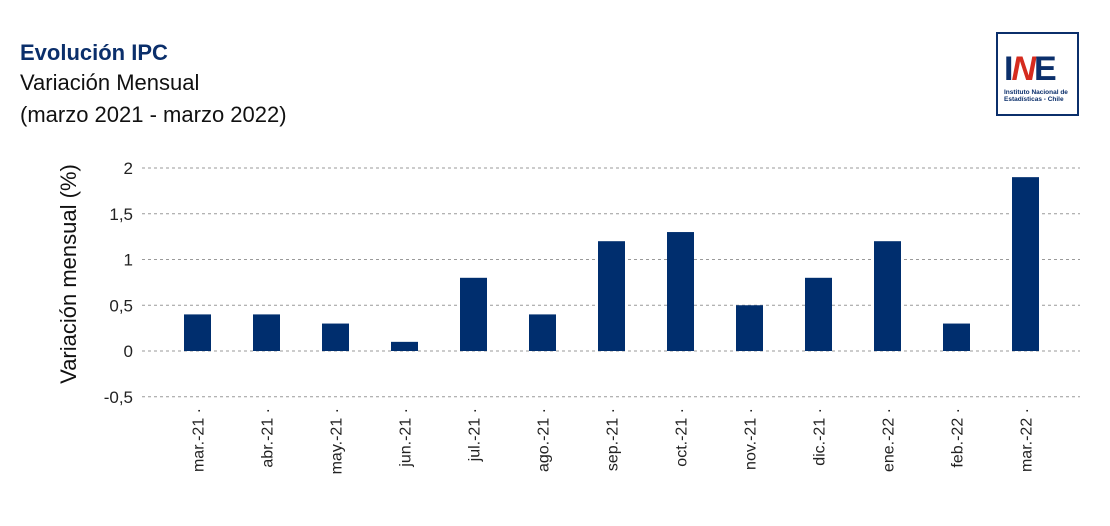 This screenshot has width=1110, height=526. What do you see at coordinates (128, 260) in the screenshot?
I see `y-tick-label: 1` at bounding box center [128, 260].